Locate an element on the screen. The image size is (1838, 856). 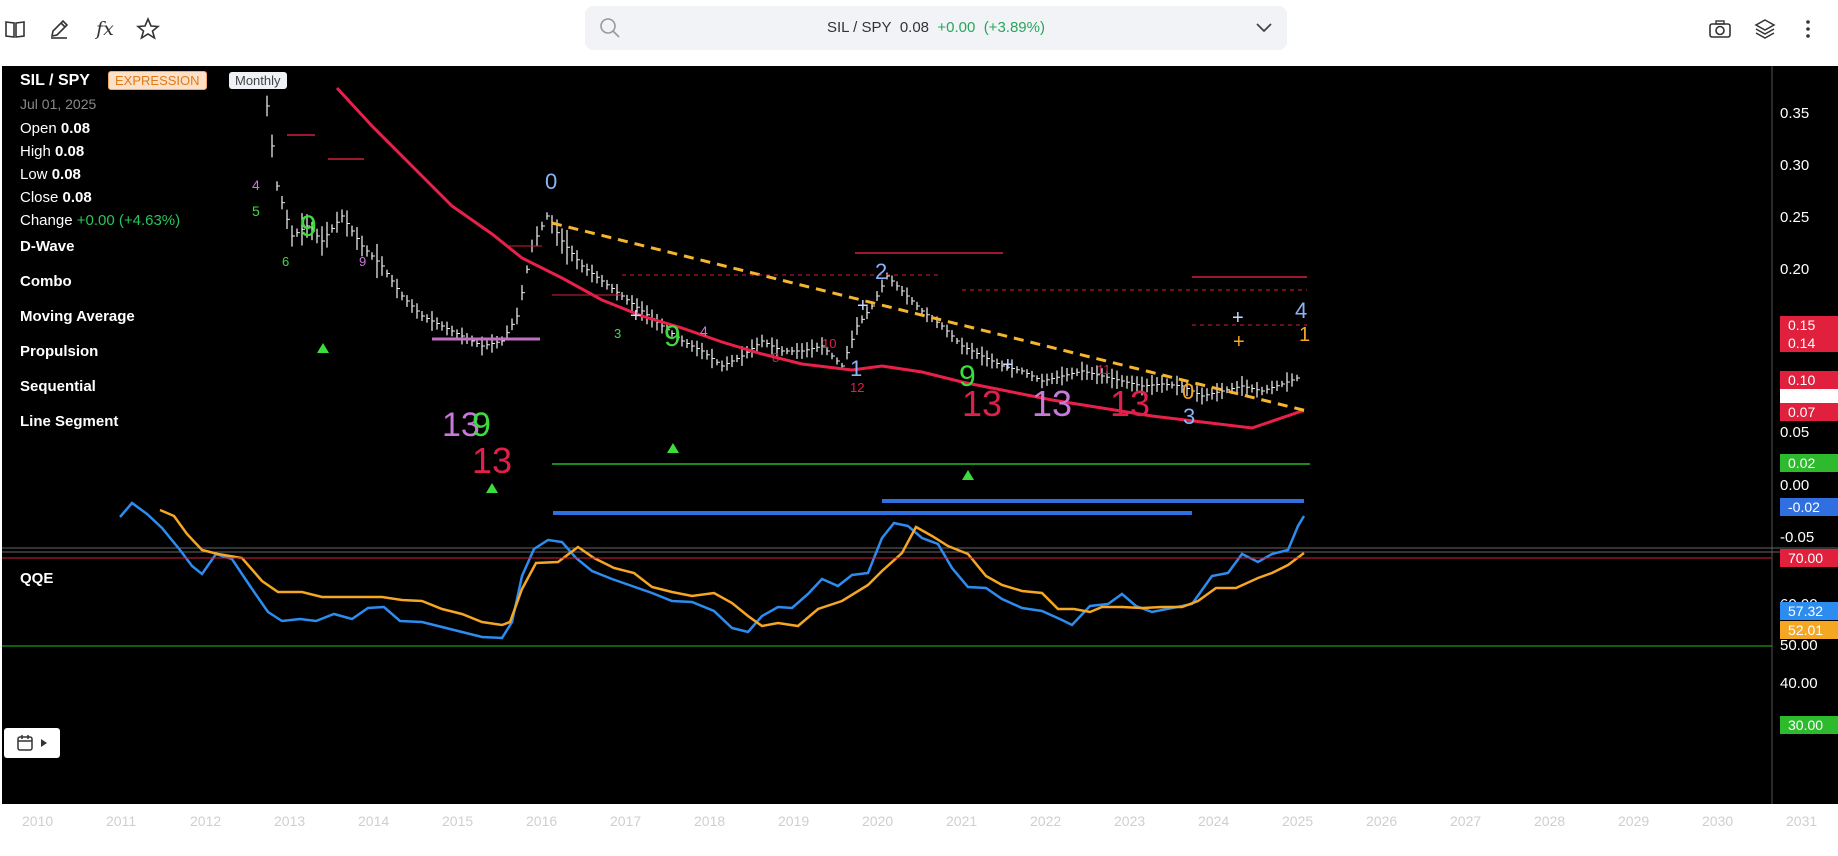
qqe-tag: 52.01 is located at coordinates (1809, 630).